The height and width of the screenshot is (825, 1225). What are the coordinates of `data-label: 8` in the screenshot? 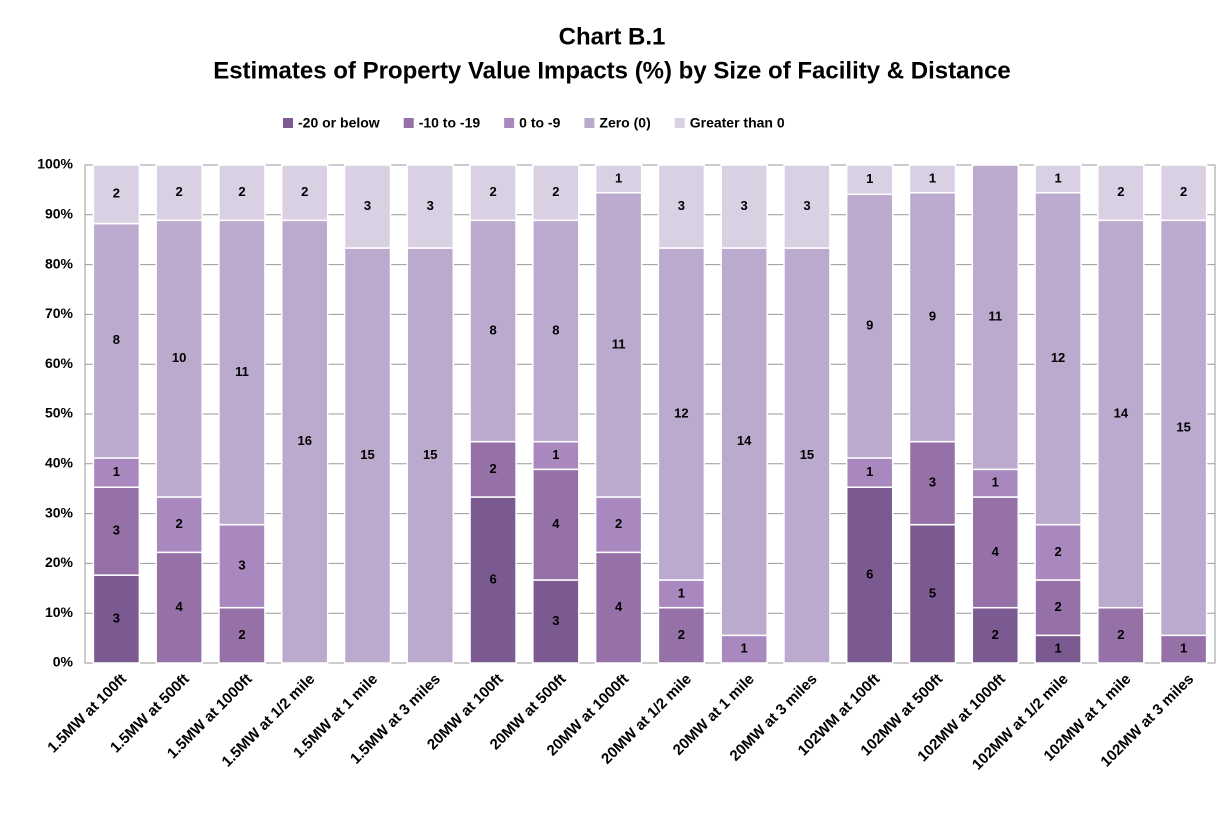 It's located at (492, 329).